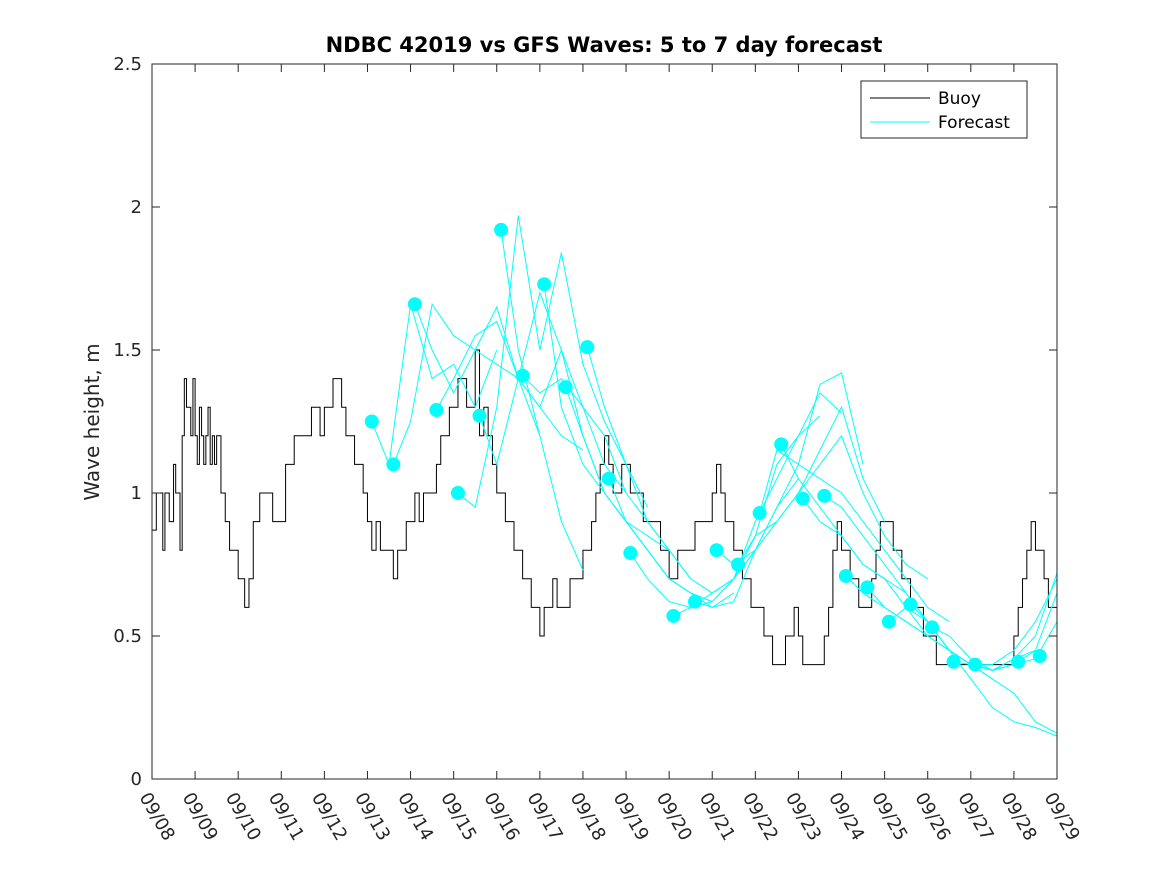  I want to click on x-tick-label: 09/14, so click(415, 816).